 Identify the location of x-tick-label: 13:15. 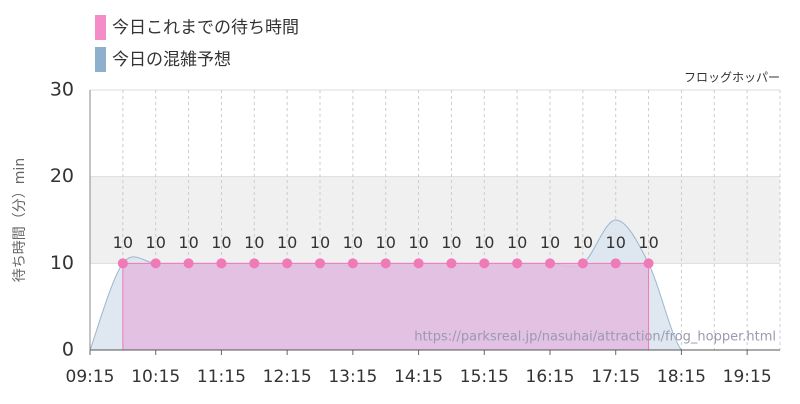
(352, 377).